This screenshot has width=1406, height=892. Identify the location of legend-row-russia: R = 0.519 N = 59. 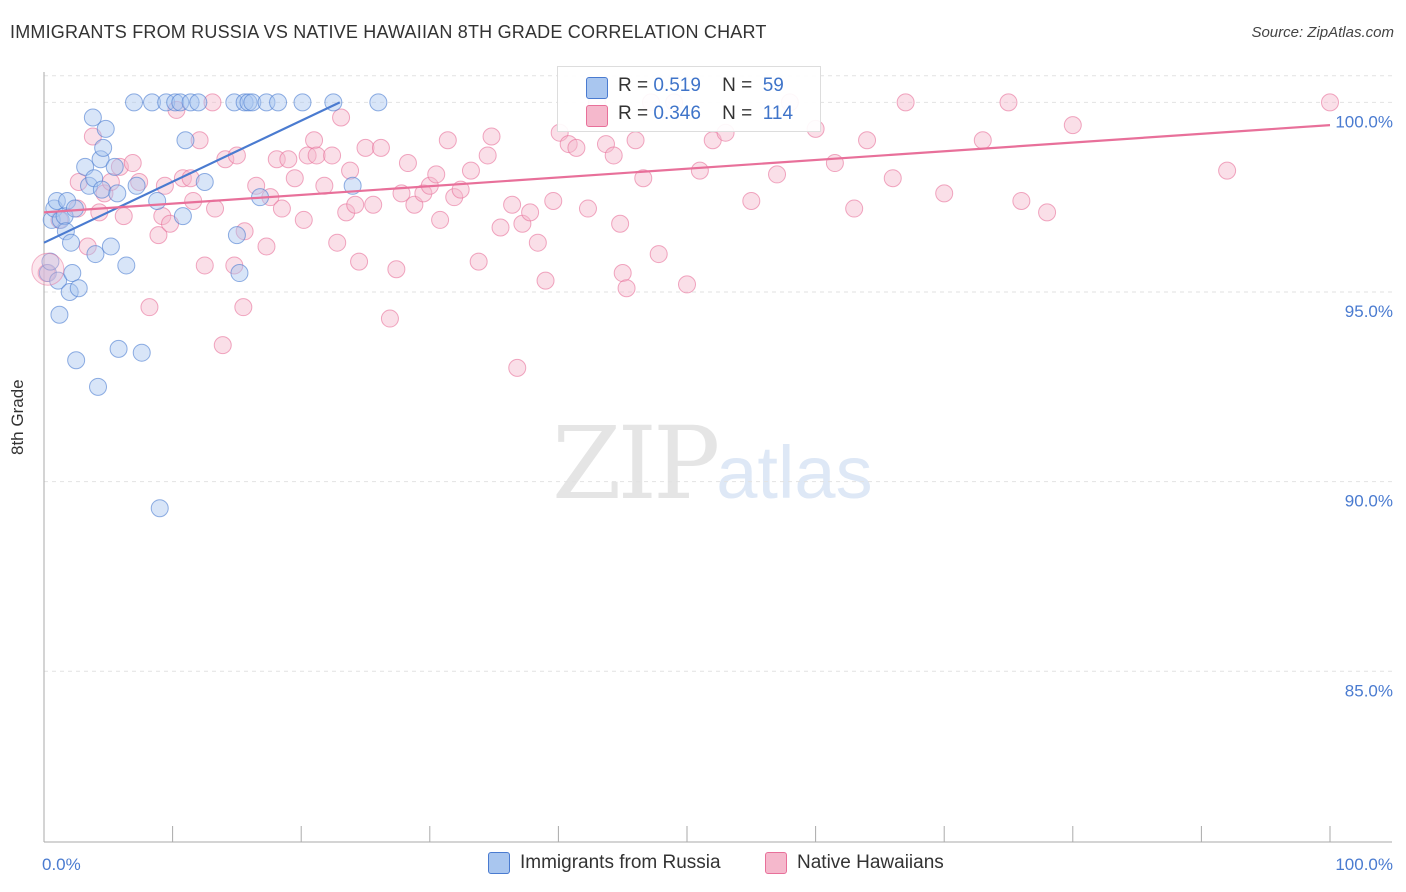
(689, 87).